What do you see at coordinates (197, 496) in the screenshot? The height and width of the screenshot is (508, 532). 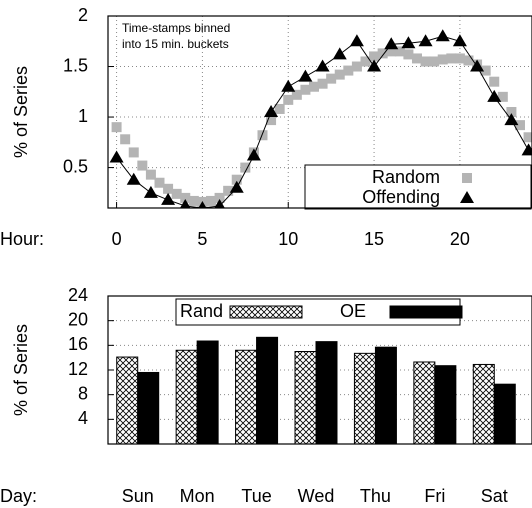 I see `x-tick-label: Mon` at bounding box center [197, 496].